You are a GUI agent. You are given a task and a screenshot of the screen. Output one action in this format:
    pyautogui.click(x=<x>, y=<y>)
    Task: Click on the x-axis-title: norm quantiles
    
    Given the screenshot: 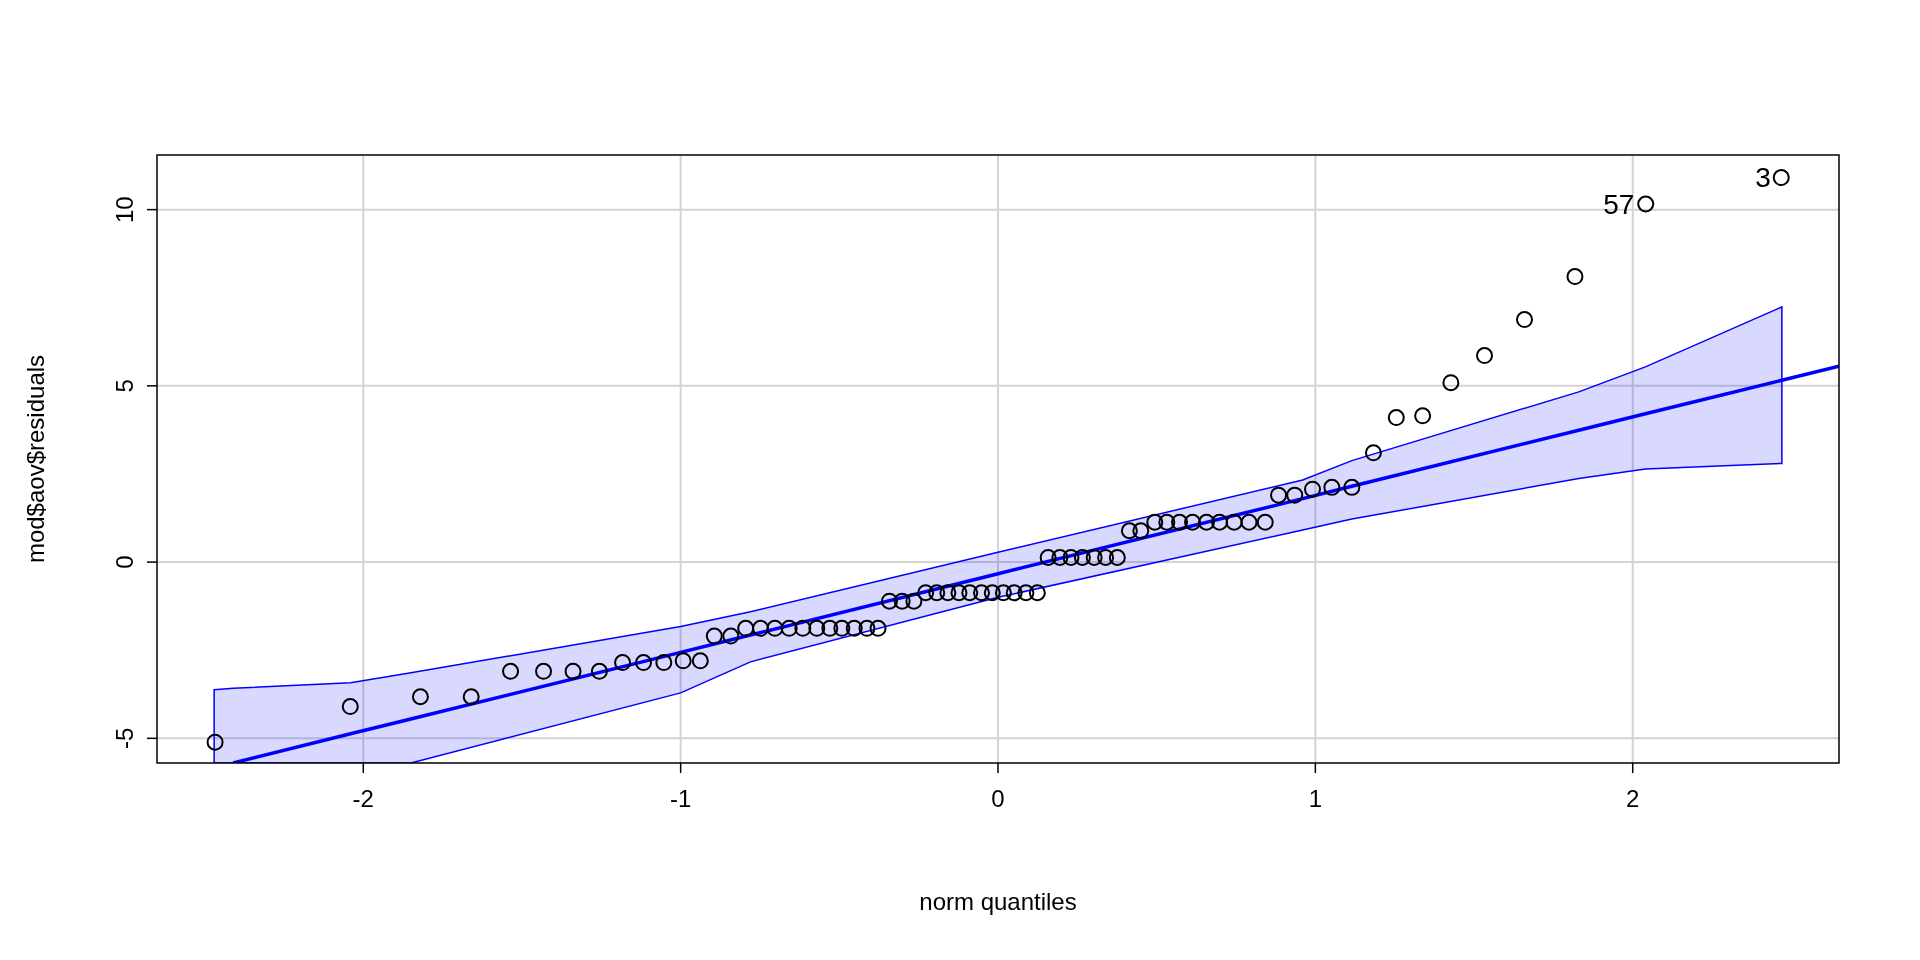 What is the action you would take?
    pyautogui.click(x=998, y=901)
    